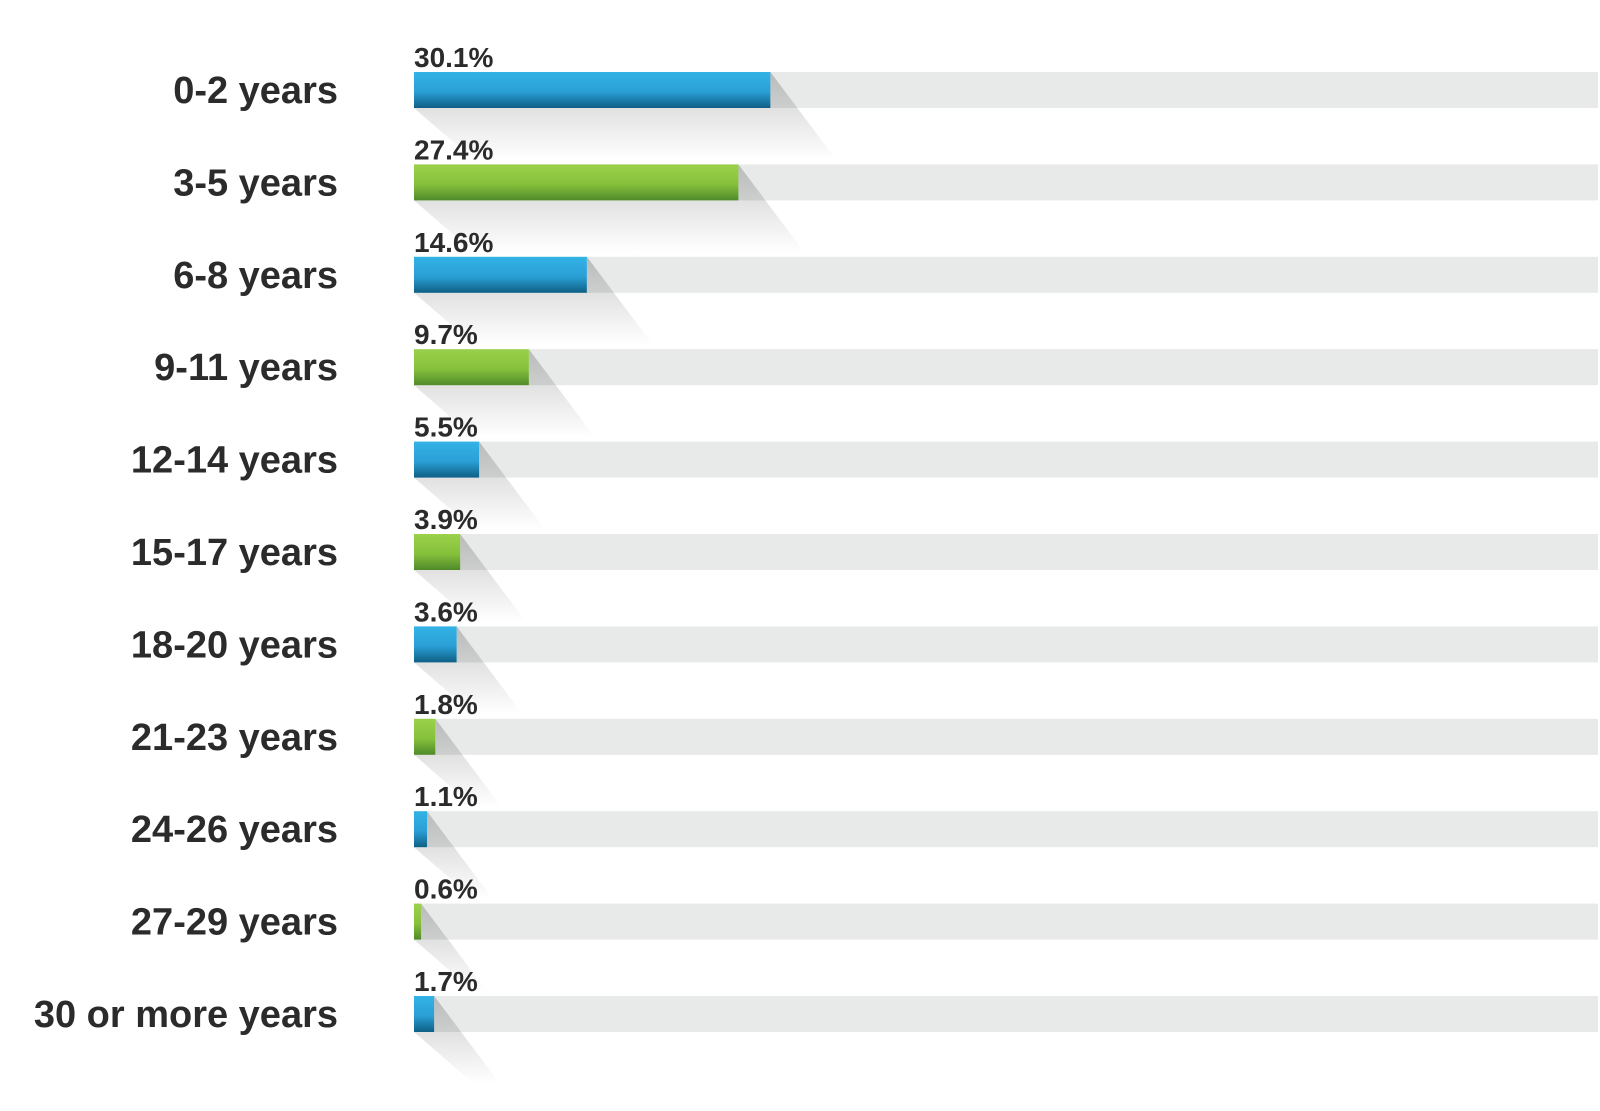  Describe the element at coordinates (453, 149) in the screenshot. I see `value-label: 27.4%` at that location.